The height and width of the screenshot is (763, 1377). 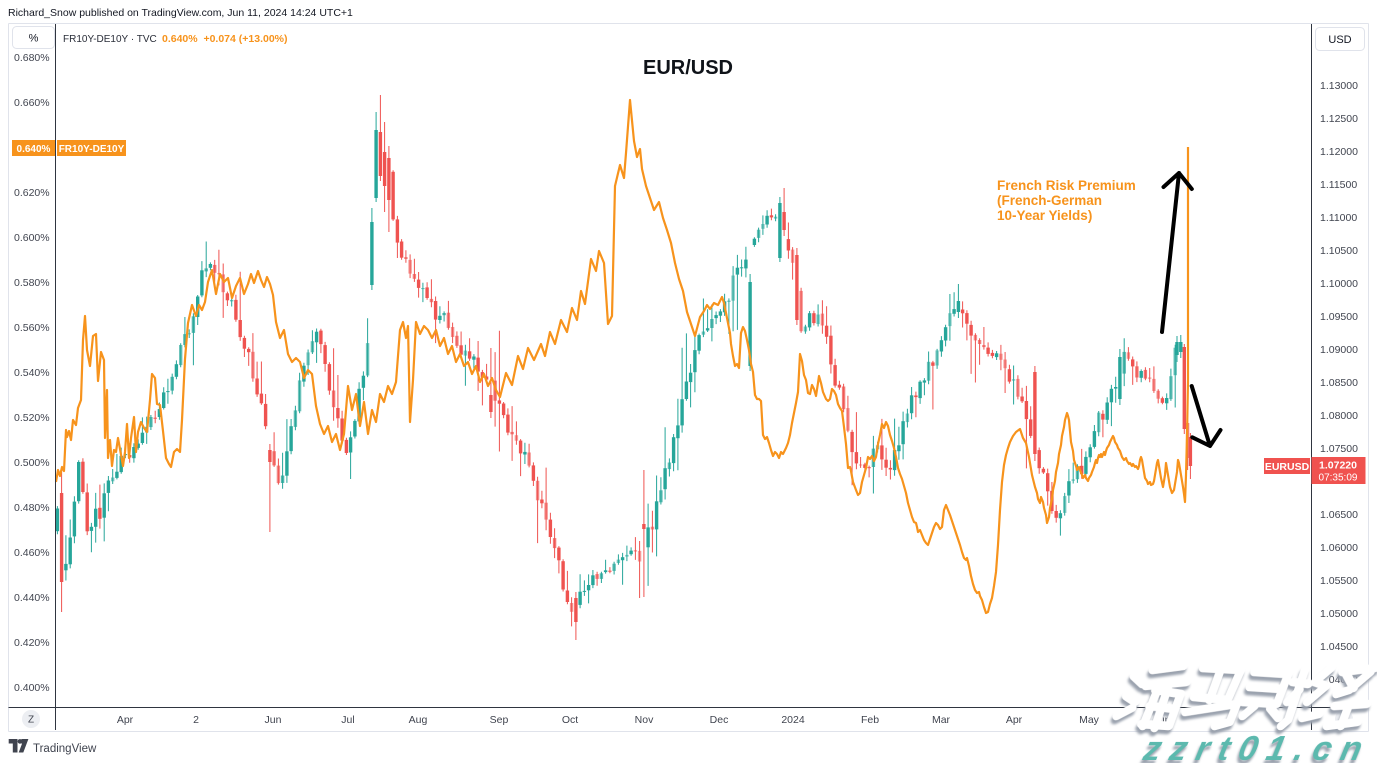 I want to click on svg-text: EURUSD, so click(x=1287, y=467).